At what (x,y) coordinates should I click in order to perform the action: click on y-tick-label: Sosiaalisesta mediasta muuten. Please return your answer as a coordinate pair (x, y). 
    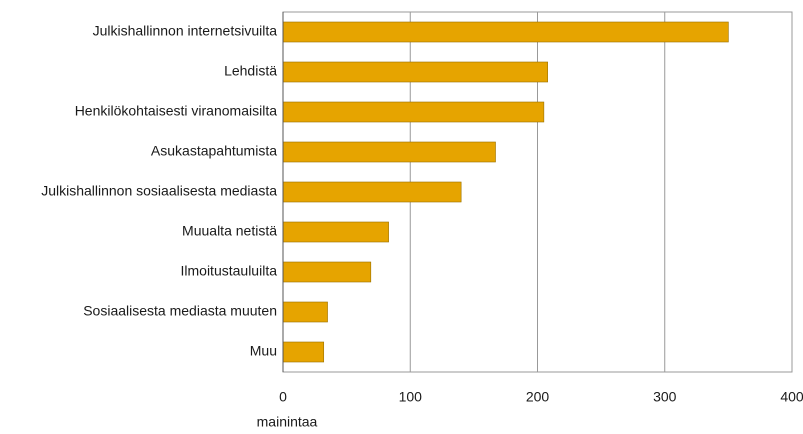
    Looking at the image, I should click on (180, 311).